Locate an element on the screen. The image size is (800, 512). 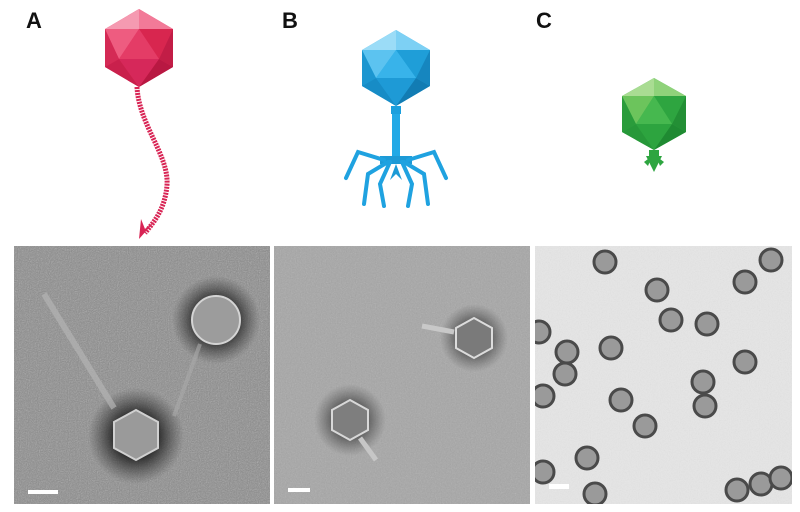
phage-a-cartoon is located at coordinates (139, 124).